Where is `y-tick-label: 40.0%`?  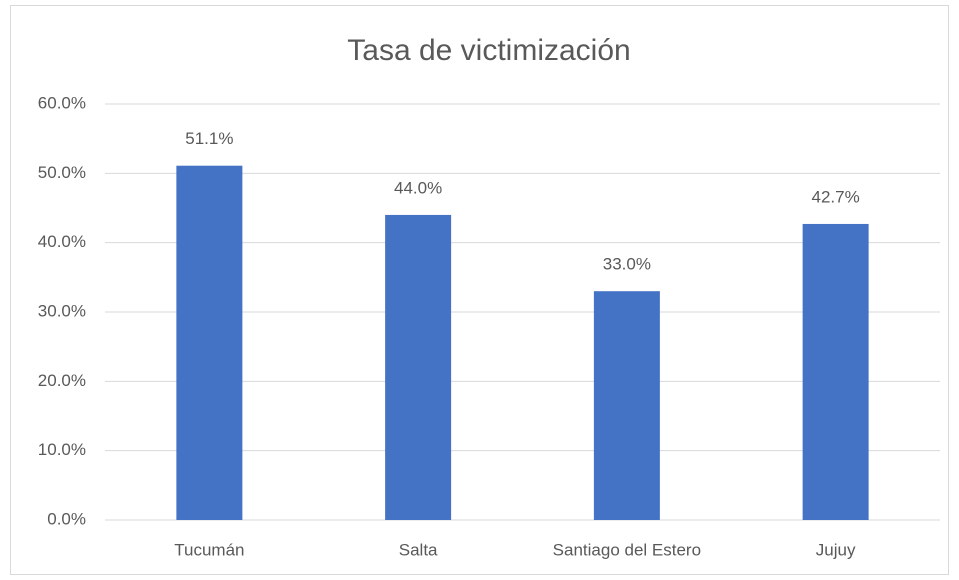 y-tick-label: 40.0% is located at coordinates (62, 241).